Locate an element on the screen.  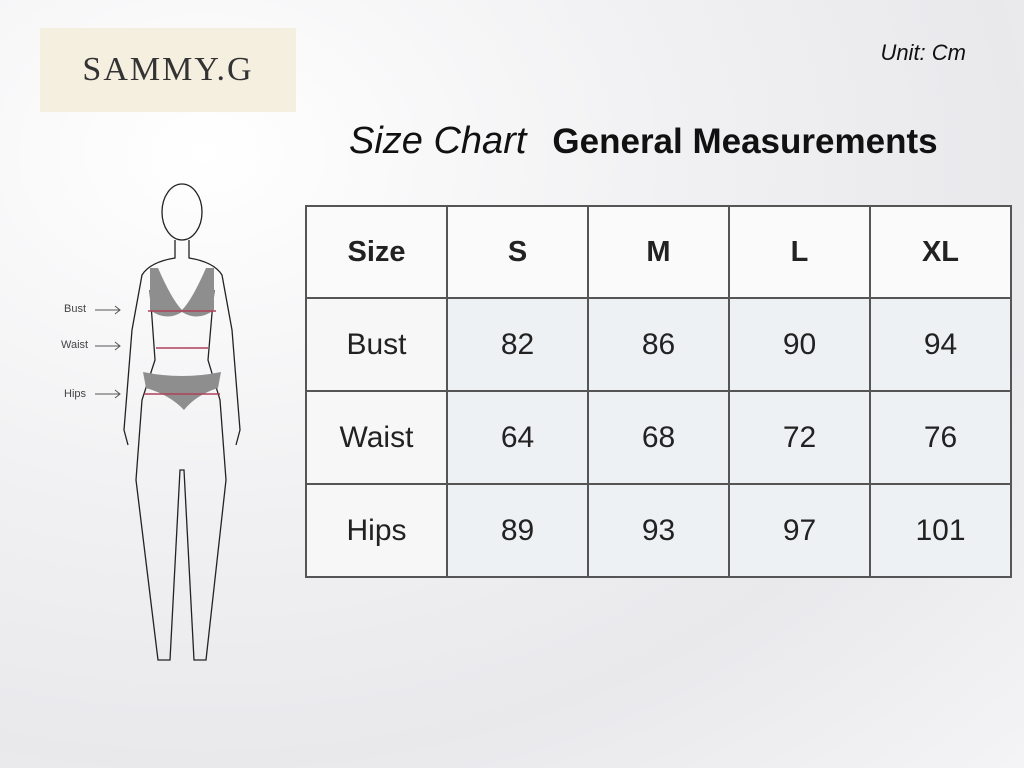
table-cell: 72 is located at coordinates (799, 437).